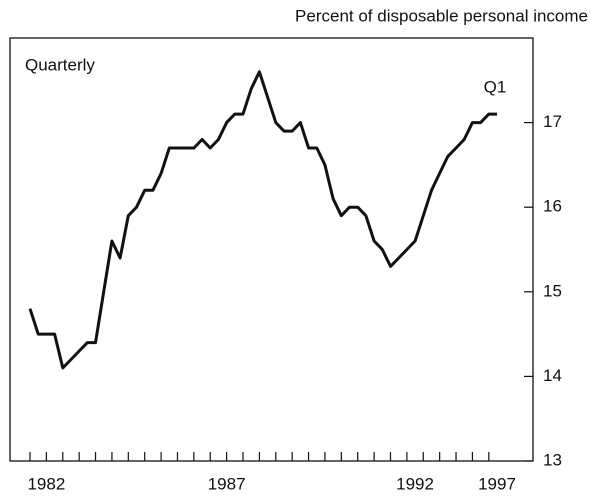  What do you see at coordinates (495, 87) in the screenshot?
I see `annotation: Q1` at bounding box center [495, 87].